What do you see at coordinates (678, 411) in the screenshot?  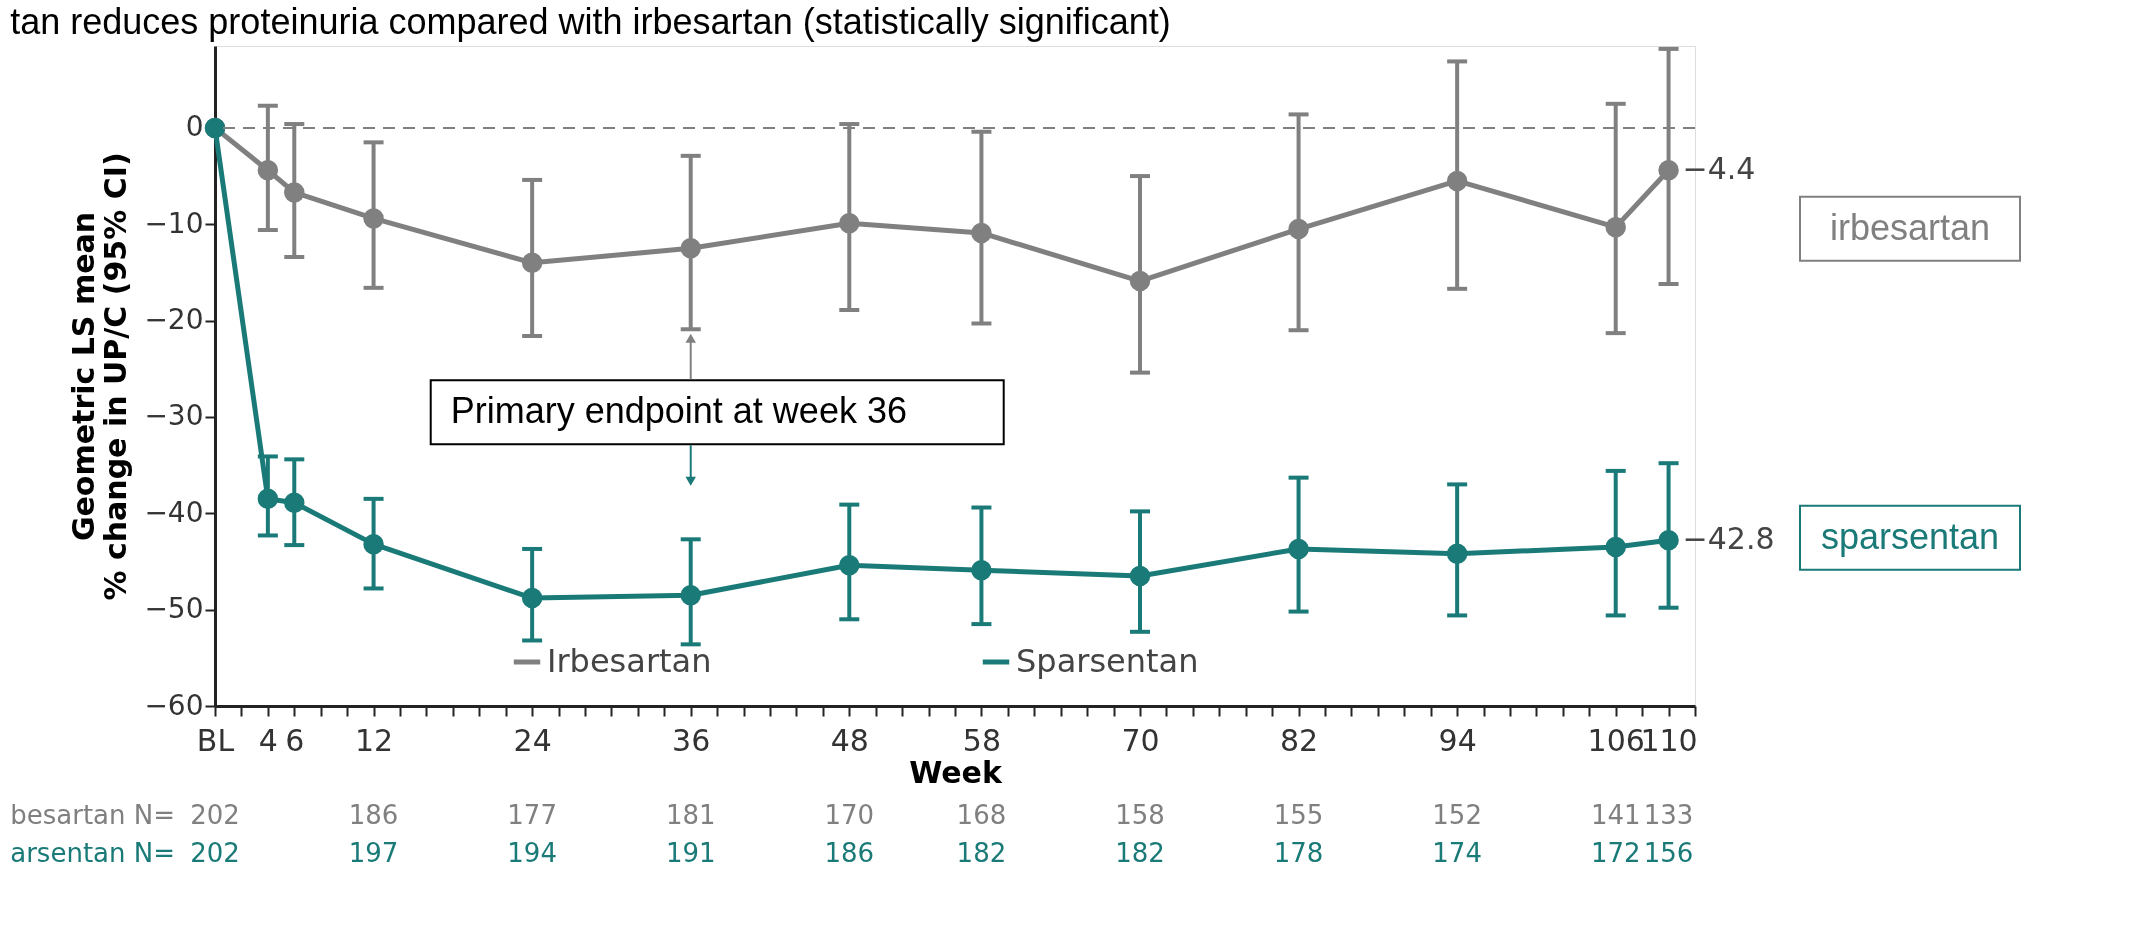 I see `annotation: Primary endpoint at week 36` at bounding box center [678, 411].